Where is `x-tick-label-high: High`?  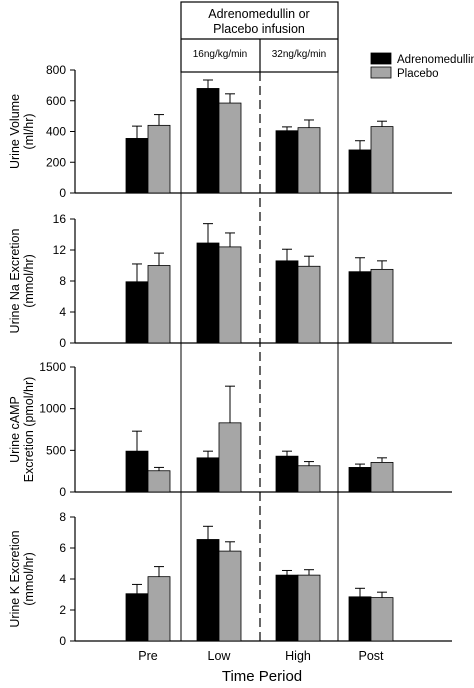 x-tick-label-high: High is located at coordinates (298, 656).